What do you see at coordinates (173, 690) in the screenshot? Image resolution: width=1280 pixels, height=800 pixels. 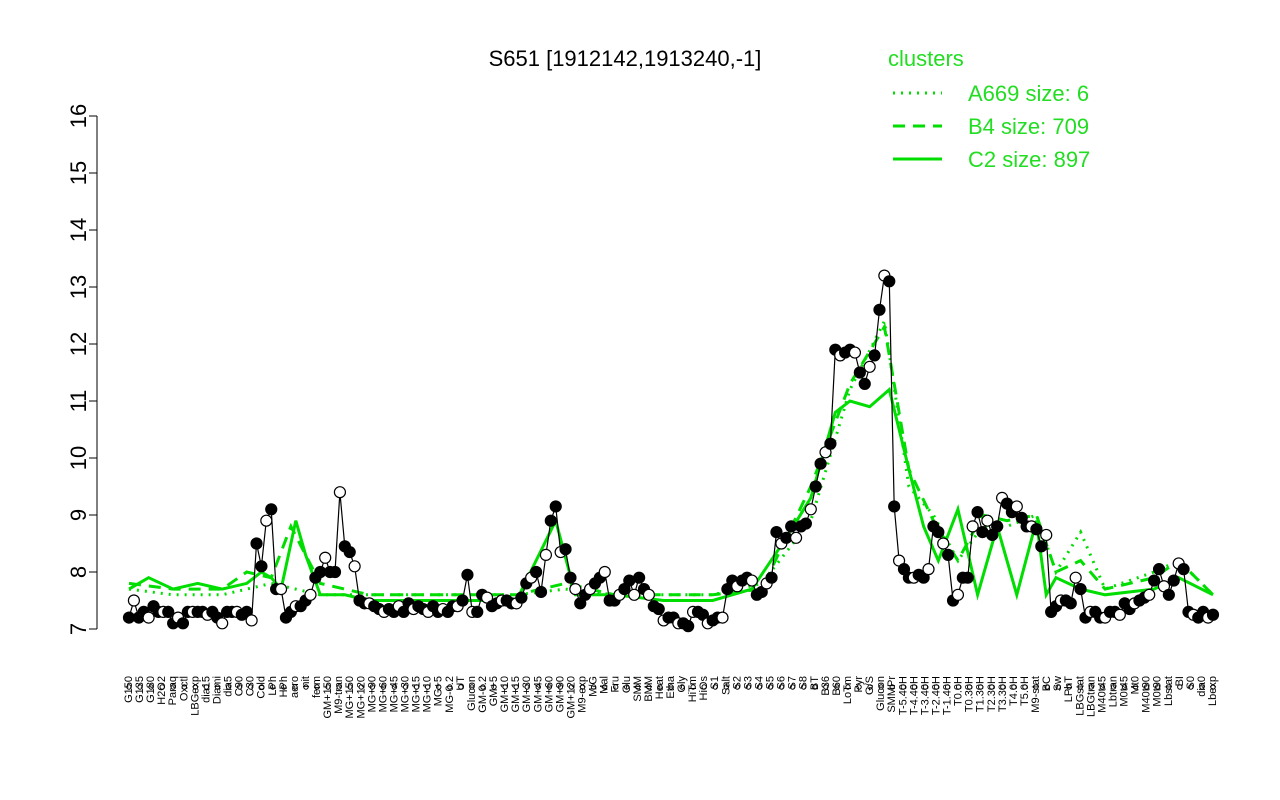 I see `x-tick-label: Paraq` at bounding box center [173, 690].